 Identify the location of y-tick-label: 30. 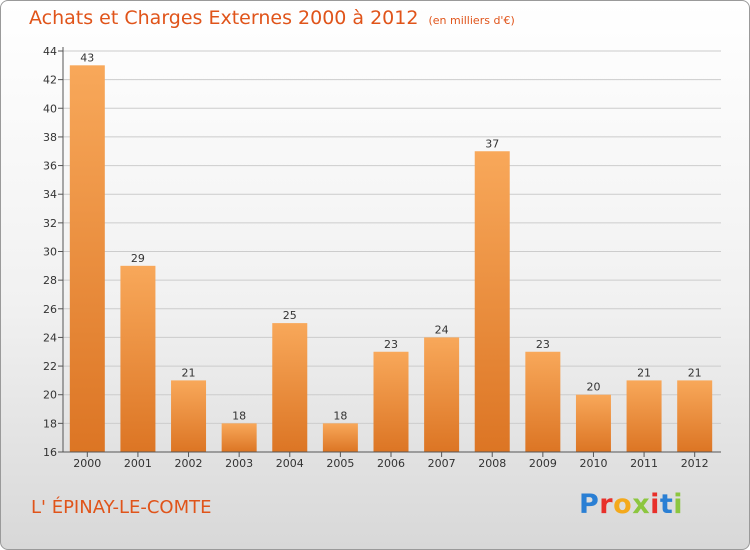
(50, 252).